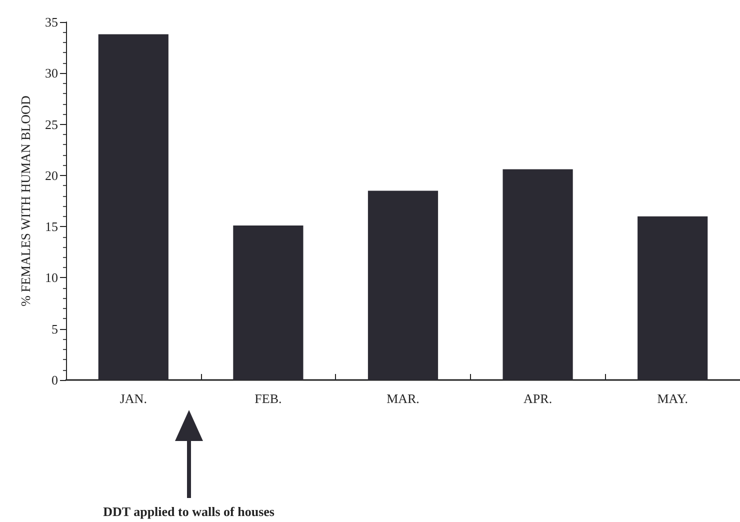 This screenshot has width=740, height=522. What do you see at coordinates (403, 398) in the screenshot?
I see `x-tick-label: MAR.` at bounding box center [403, 398].